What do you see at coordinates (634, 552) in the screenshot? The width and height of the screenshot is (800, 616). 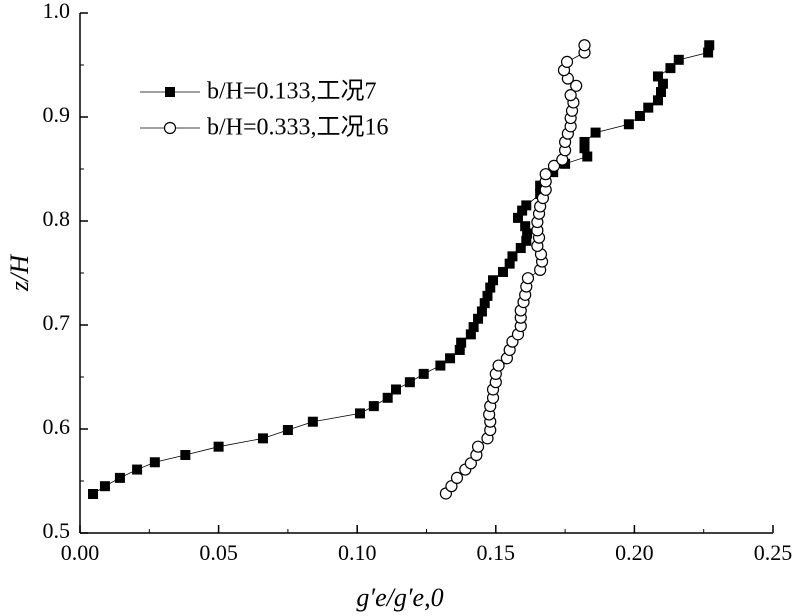 I see `x-tick-label: 0.20` at bounding box center [634, 552].